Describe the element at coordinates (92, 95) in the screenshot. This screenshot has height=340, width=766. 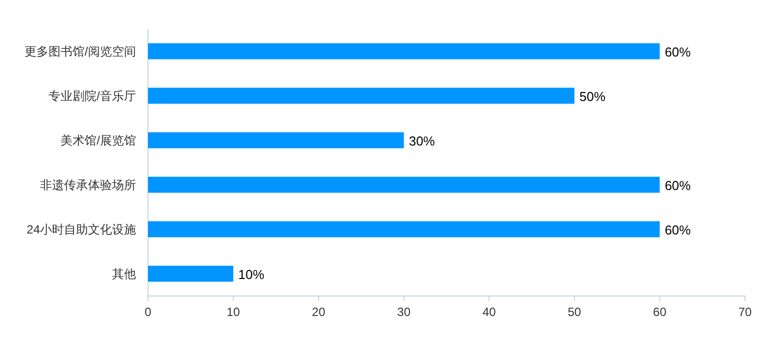
I see `y-tick-label: 专业剧院/音乐厅` at that location.